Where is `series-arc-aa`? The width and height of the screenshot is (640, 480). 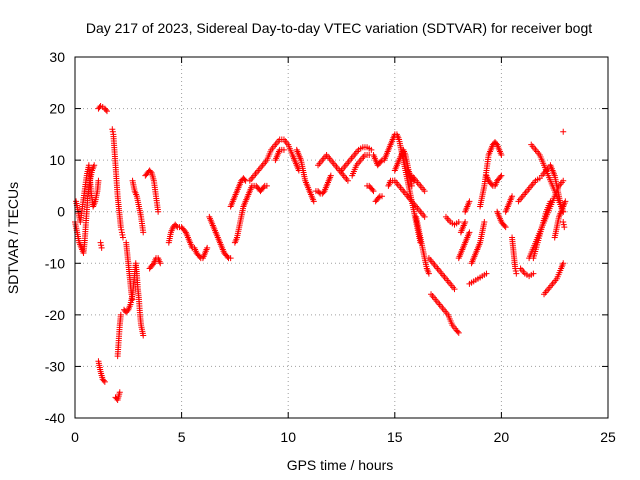
series-arc-aa is located at coordinates (379, 199).